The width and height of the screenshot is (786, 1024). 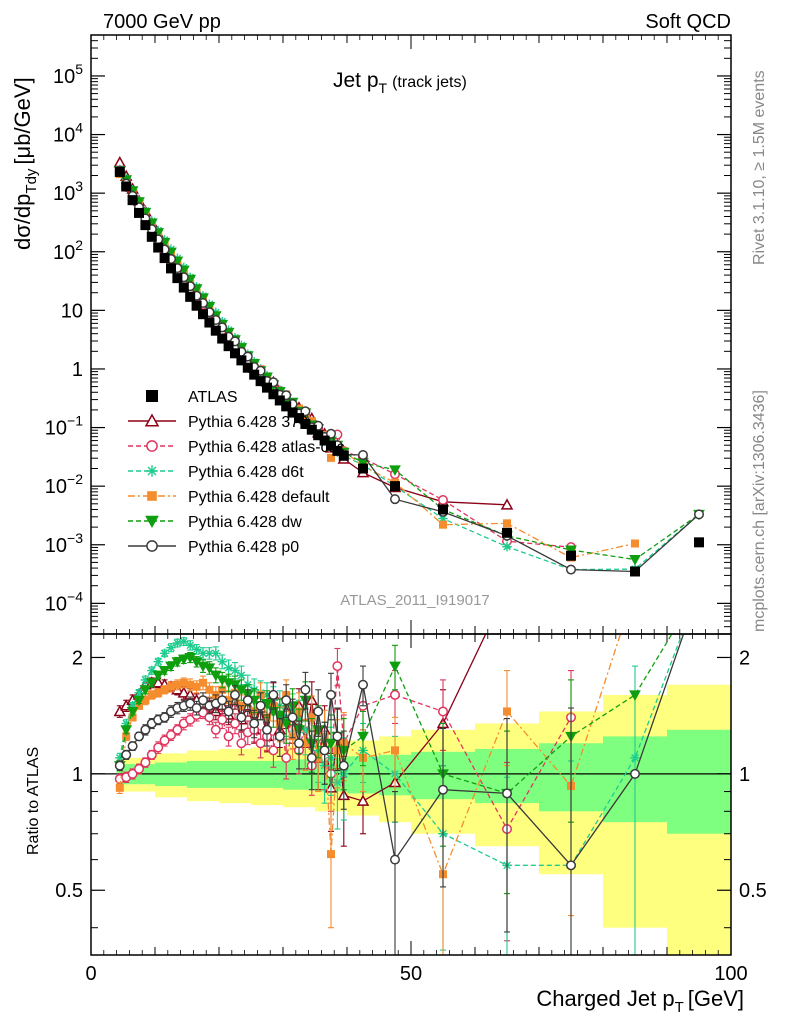 What do you see at coordinates (759, 511) in the screenshot?
I see `mcplots-label: mcplots.cern.ch [arXiv:1306.3436]` at bounding box center [759, 511].